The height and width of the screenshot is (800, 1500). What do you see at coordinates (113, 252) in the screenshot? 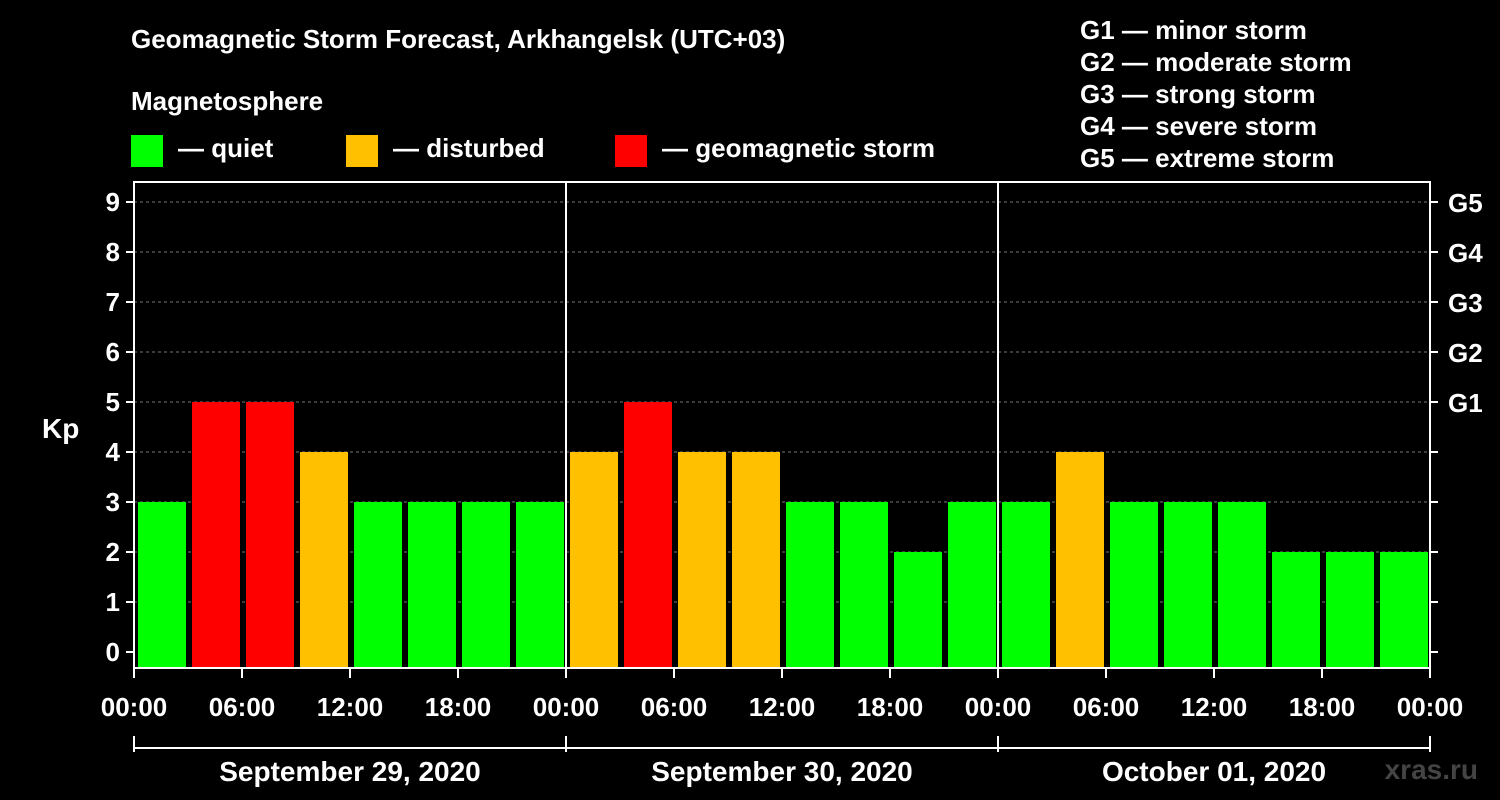
I see `y-tick-label: 8` at bounding box center [113, 252].